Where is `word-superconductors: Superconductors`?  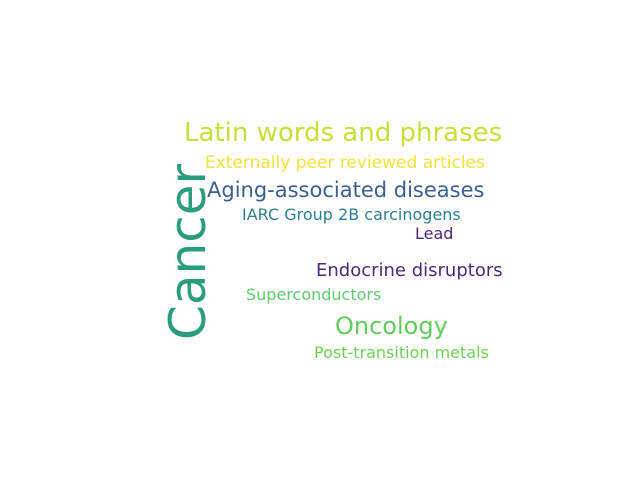
word-superconductors: Superconductors is located at coordinates (314, 294).